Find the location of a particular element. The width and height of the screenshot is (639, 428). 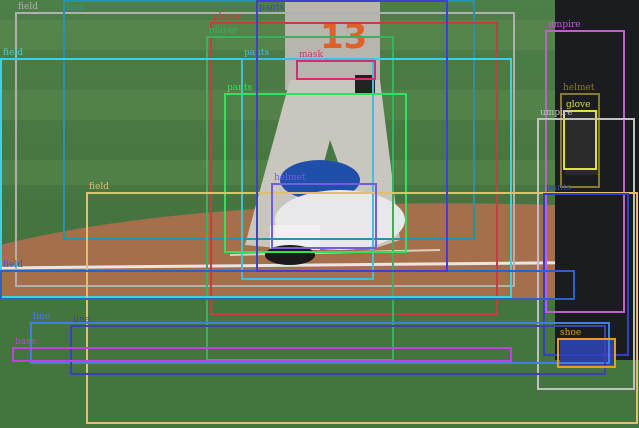

annotation-box: field is located at coordinates (287, 280).